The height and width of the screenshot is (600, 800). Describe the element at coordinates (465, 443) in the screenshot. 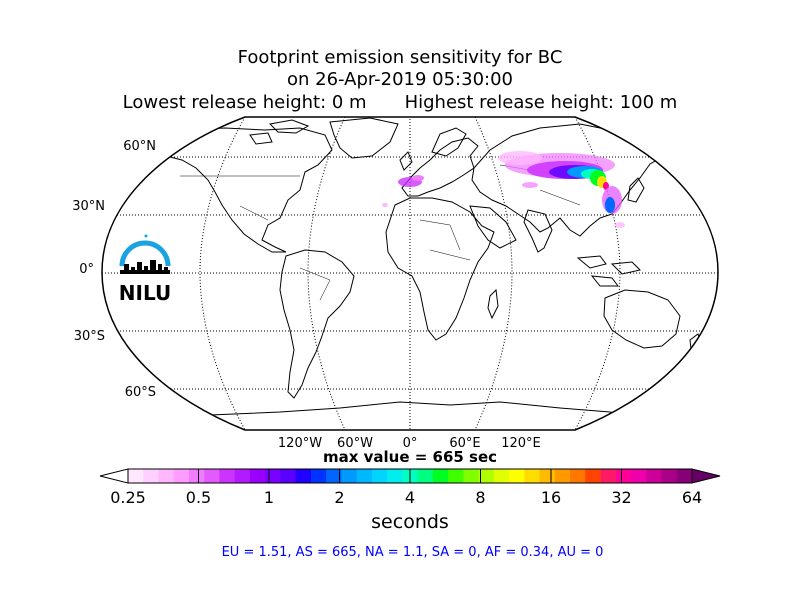

I see `lon-label-60e: 60°E` at that location.